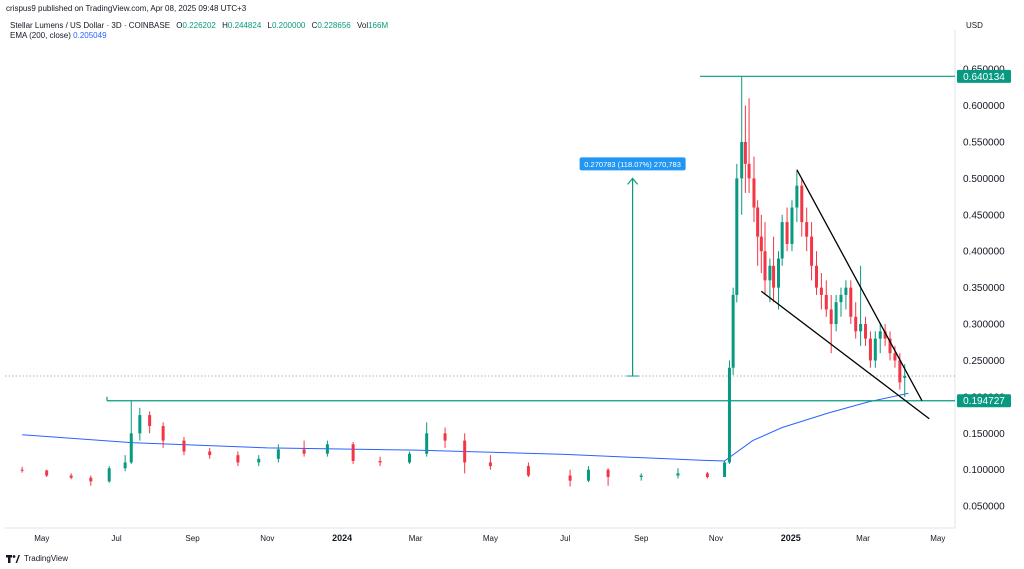  What do you see at coordinates (984, 325) in the screenshot?
I see `y-tick-label: 0.300000` at bounding box center [984, 325].